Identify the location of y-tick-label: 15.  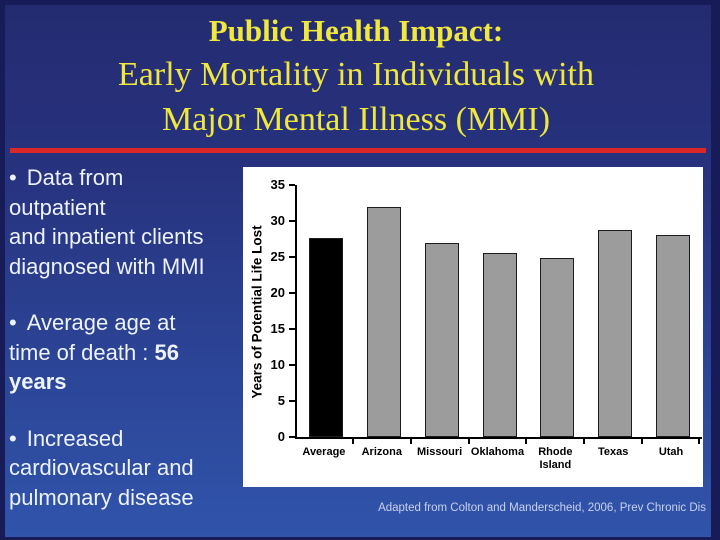
(277, 328).